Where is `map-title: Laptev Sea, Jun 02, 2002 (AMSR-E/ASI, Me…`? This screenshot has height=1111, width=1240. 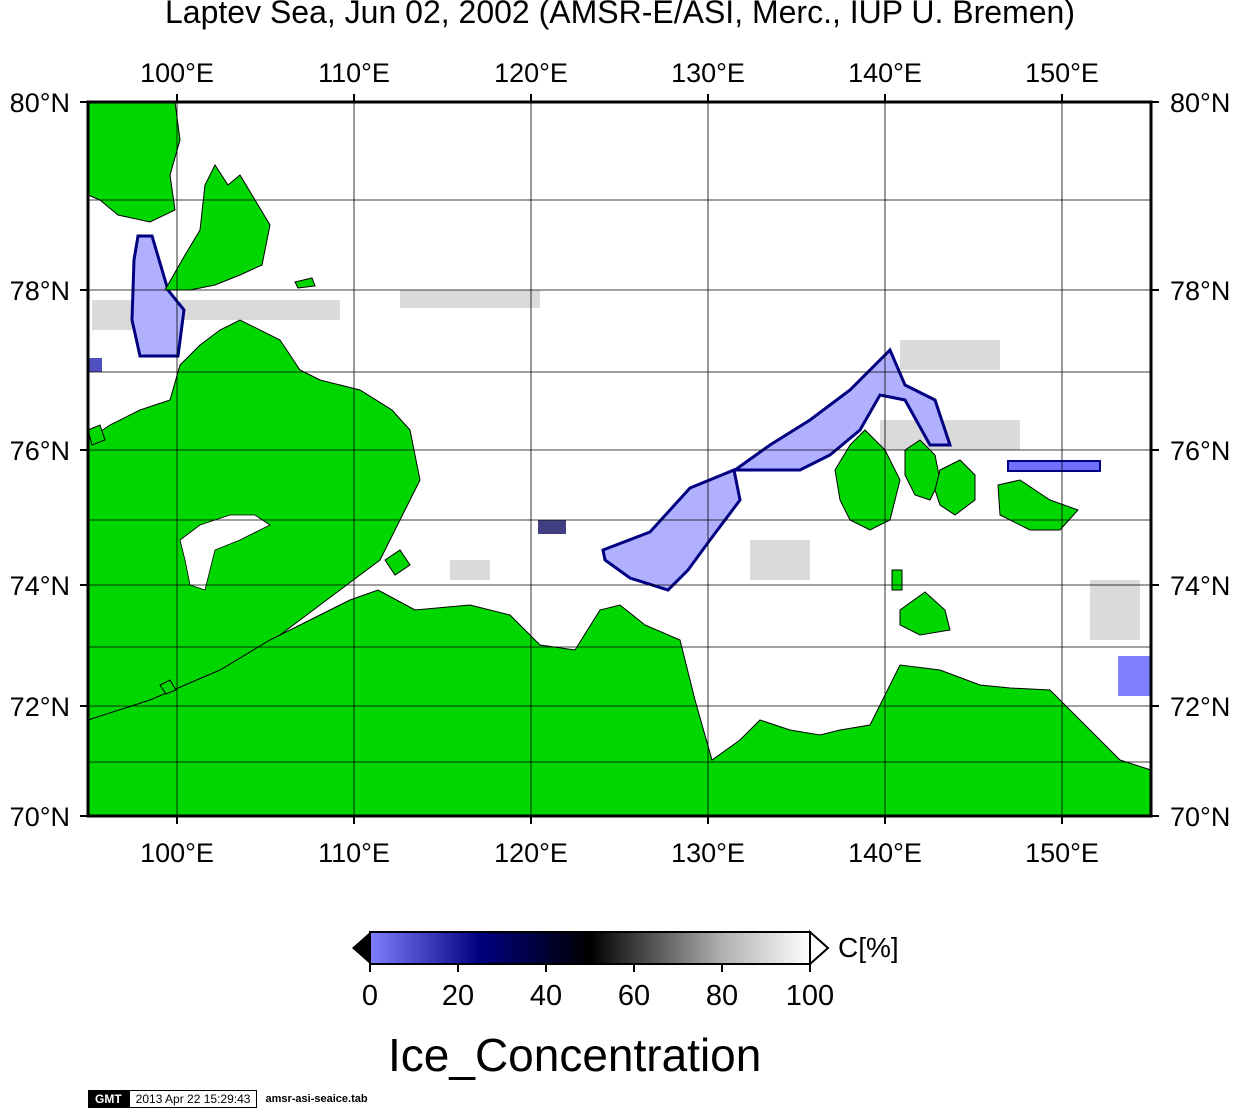
map-title: Laptev Sea, Jun 02, 2002 (AMSR-E/ASI, Me… is located at coordinates (619, 15).